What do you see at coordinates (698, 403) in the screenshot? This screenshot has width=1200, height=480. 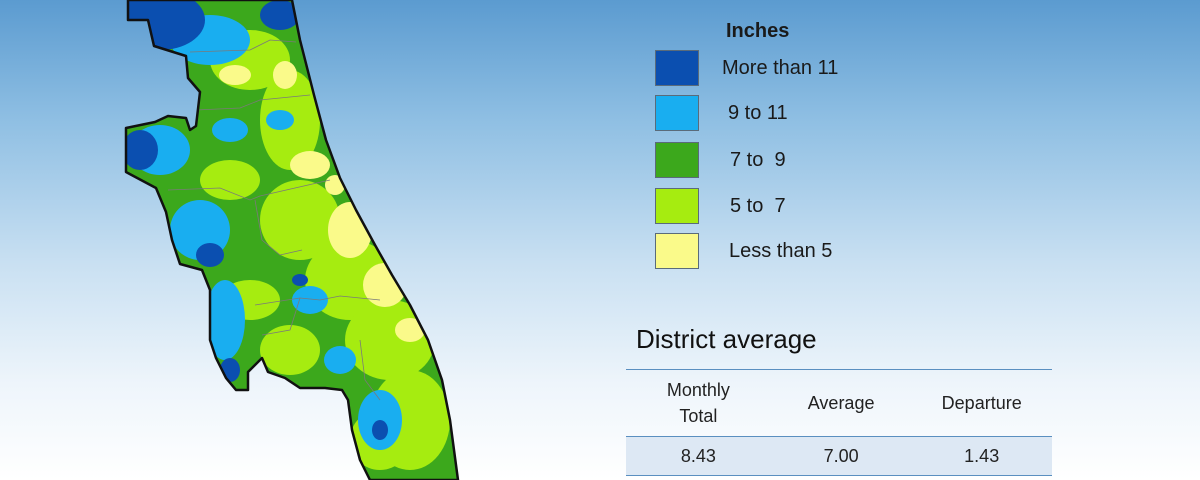 I see `header-monthly-total: Monthly Total` at bounding box center [698, 403].